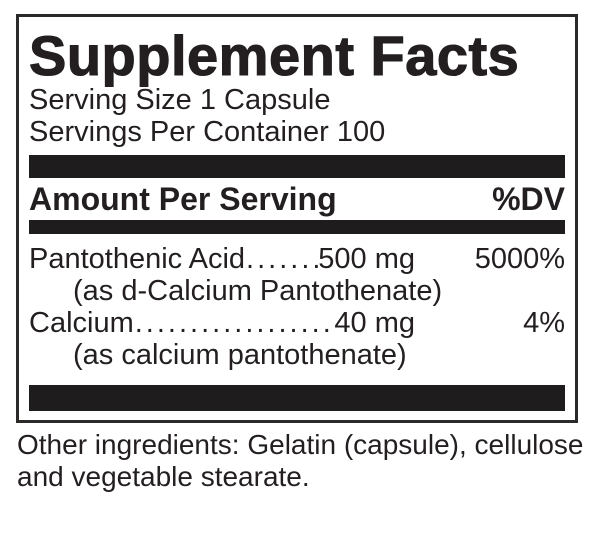 The image size is (600, 533). I want to click on separator-bar-thick-bottom, so click(297, 398).